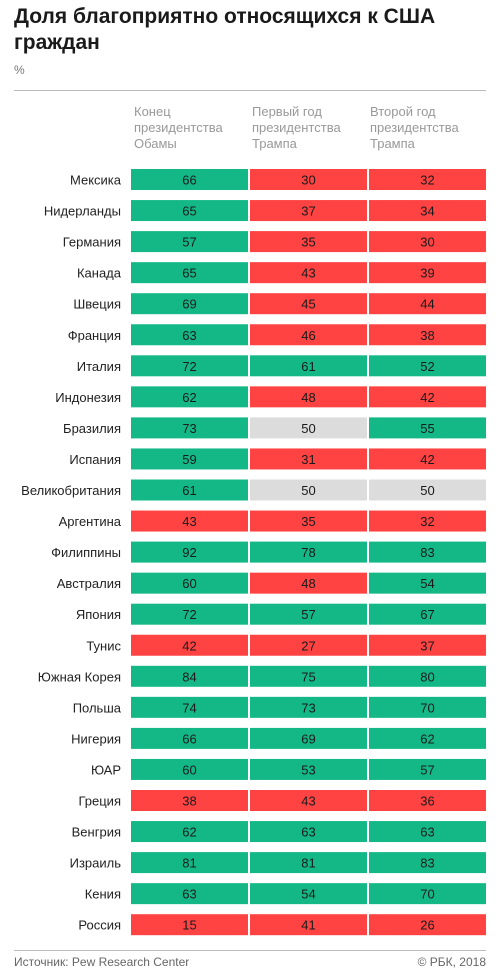 This screenshot has width=500, height=977. Describe the element at coordinates (99, 366) in the screenshot. I see `country-label: Италия` at that location.